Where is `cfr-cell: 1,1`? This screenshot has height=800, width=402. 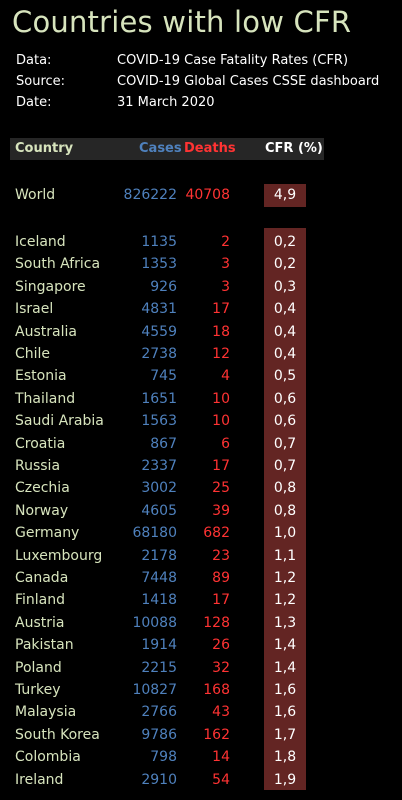 cfr-cell: 1,1 is located at coordinates (285, 555).